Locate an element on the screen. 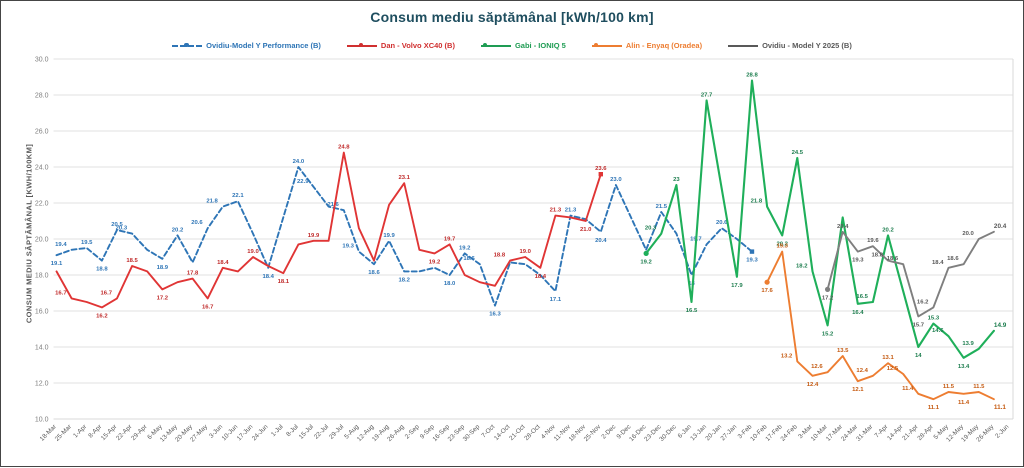 The height and width of the screenshot is (468, 1024). svg-text: 16.0 is located at coordinates (42, 311).